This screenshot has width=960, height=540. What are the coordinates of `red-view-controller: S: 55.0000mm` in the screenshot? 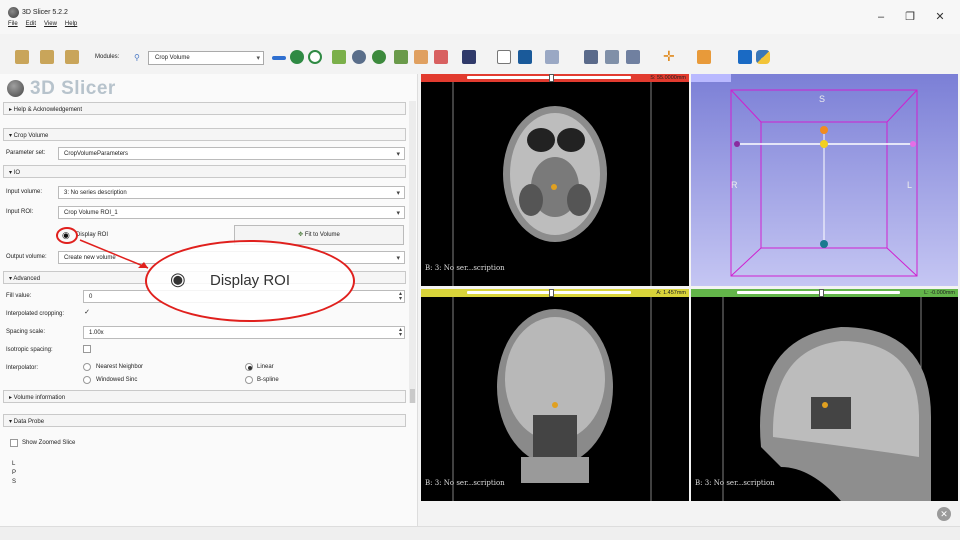 It's located at (555, 78).